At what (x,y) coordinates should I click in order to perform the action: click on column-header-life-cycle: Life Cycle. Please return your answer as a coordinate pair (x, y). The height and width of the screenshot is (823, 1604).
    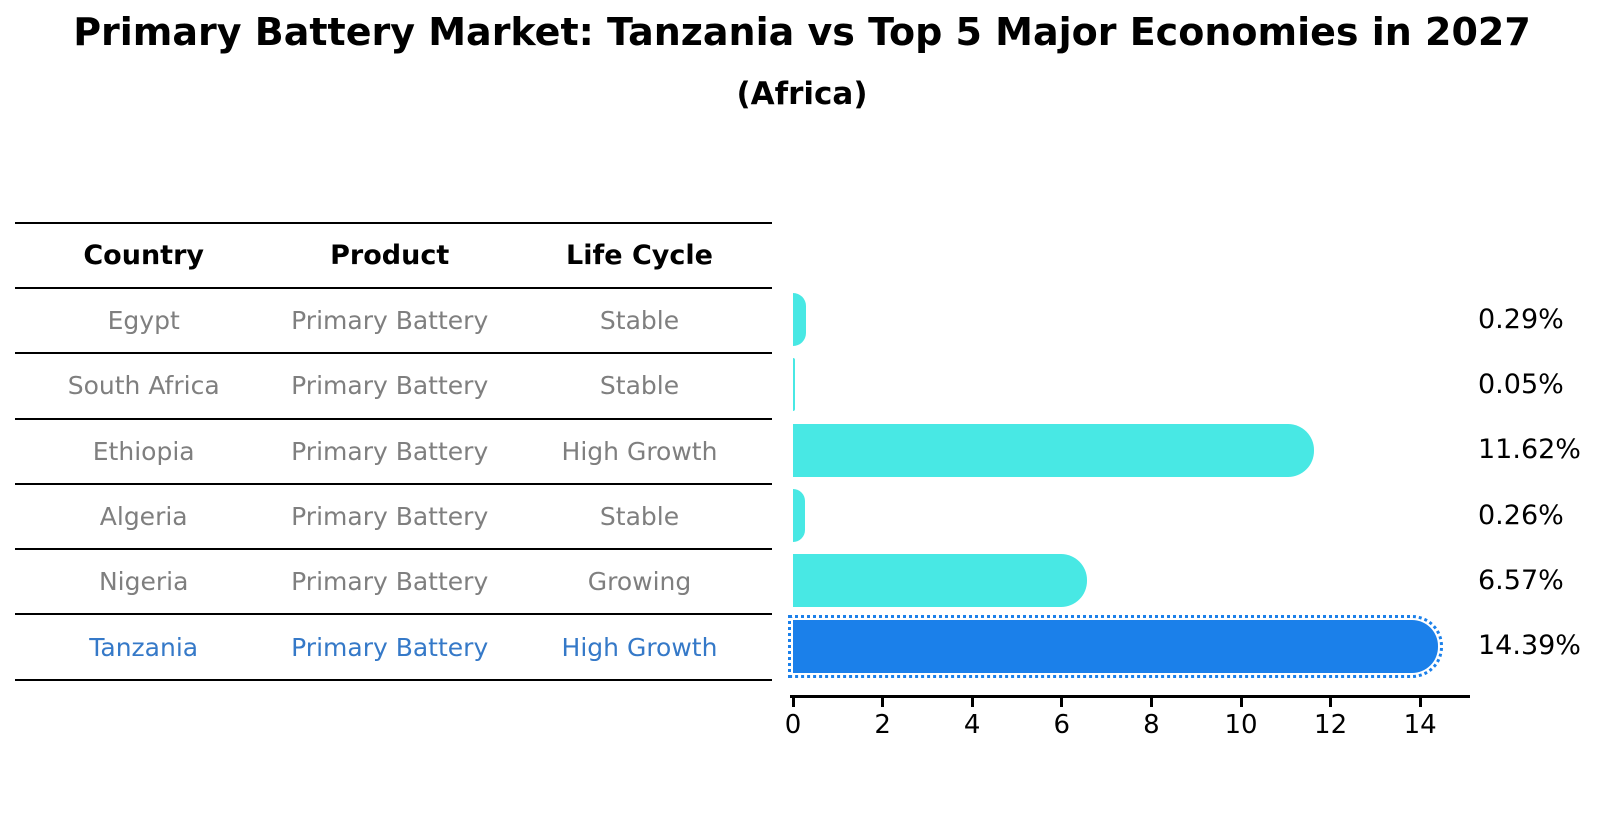
    Looking at the image, I should click on (639, 255).